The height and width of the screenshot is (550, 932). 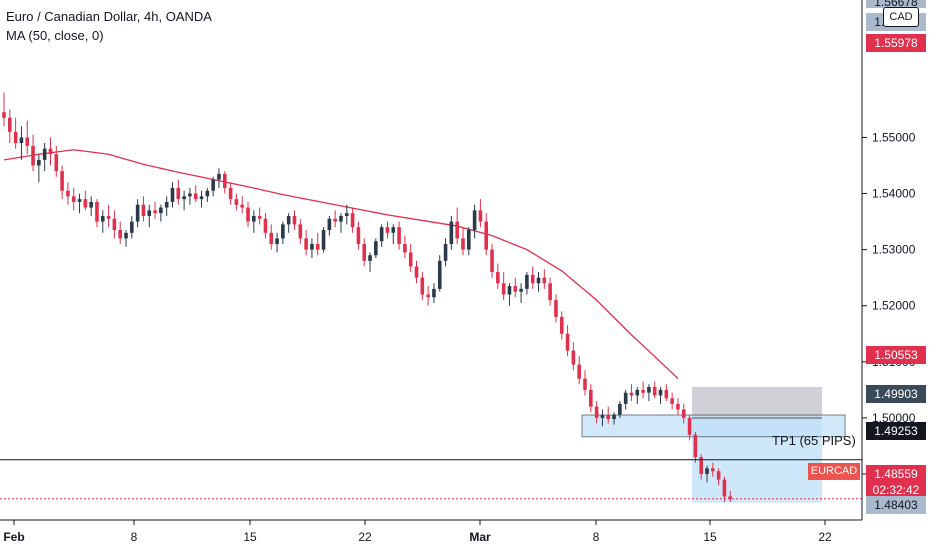 I want to click on y-tick-label: 1.50000, so click(x=894, y=418).